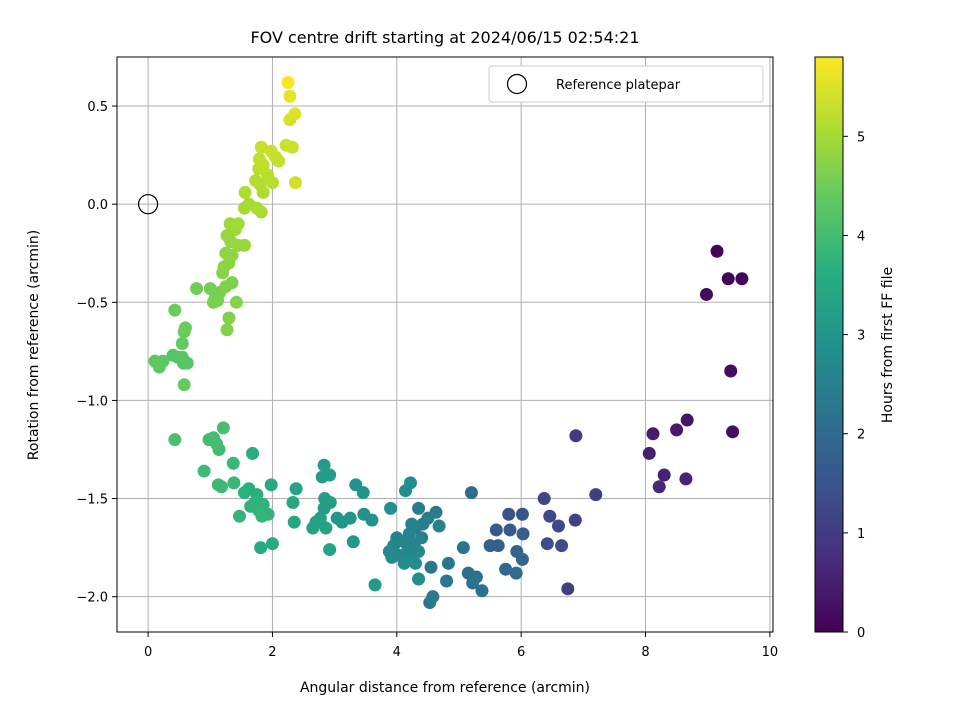 Image resolution: width=960 pixels, height=720 pixels. I want to click on colorbar-tick-label: 3, so click(861, 336).